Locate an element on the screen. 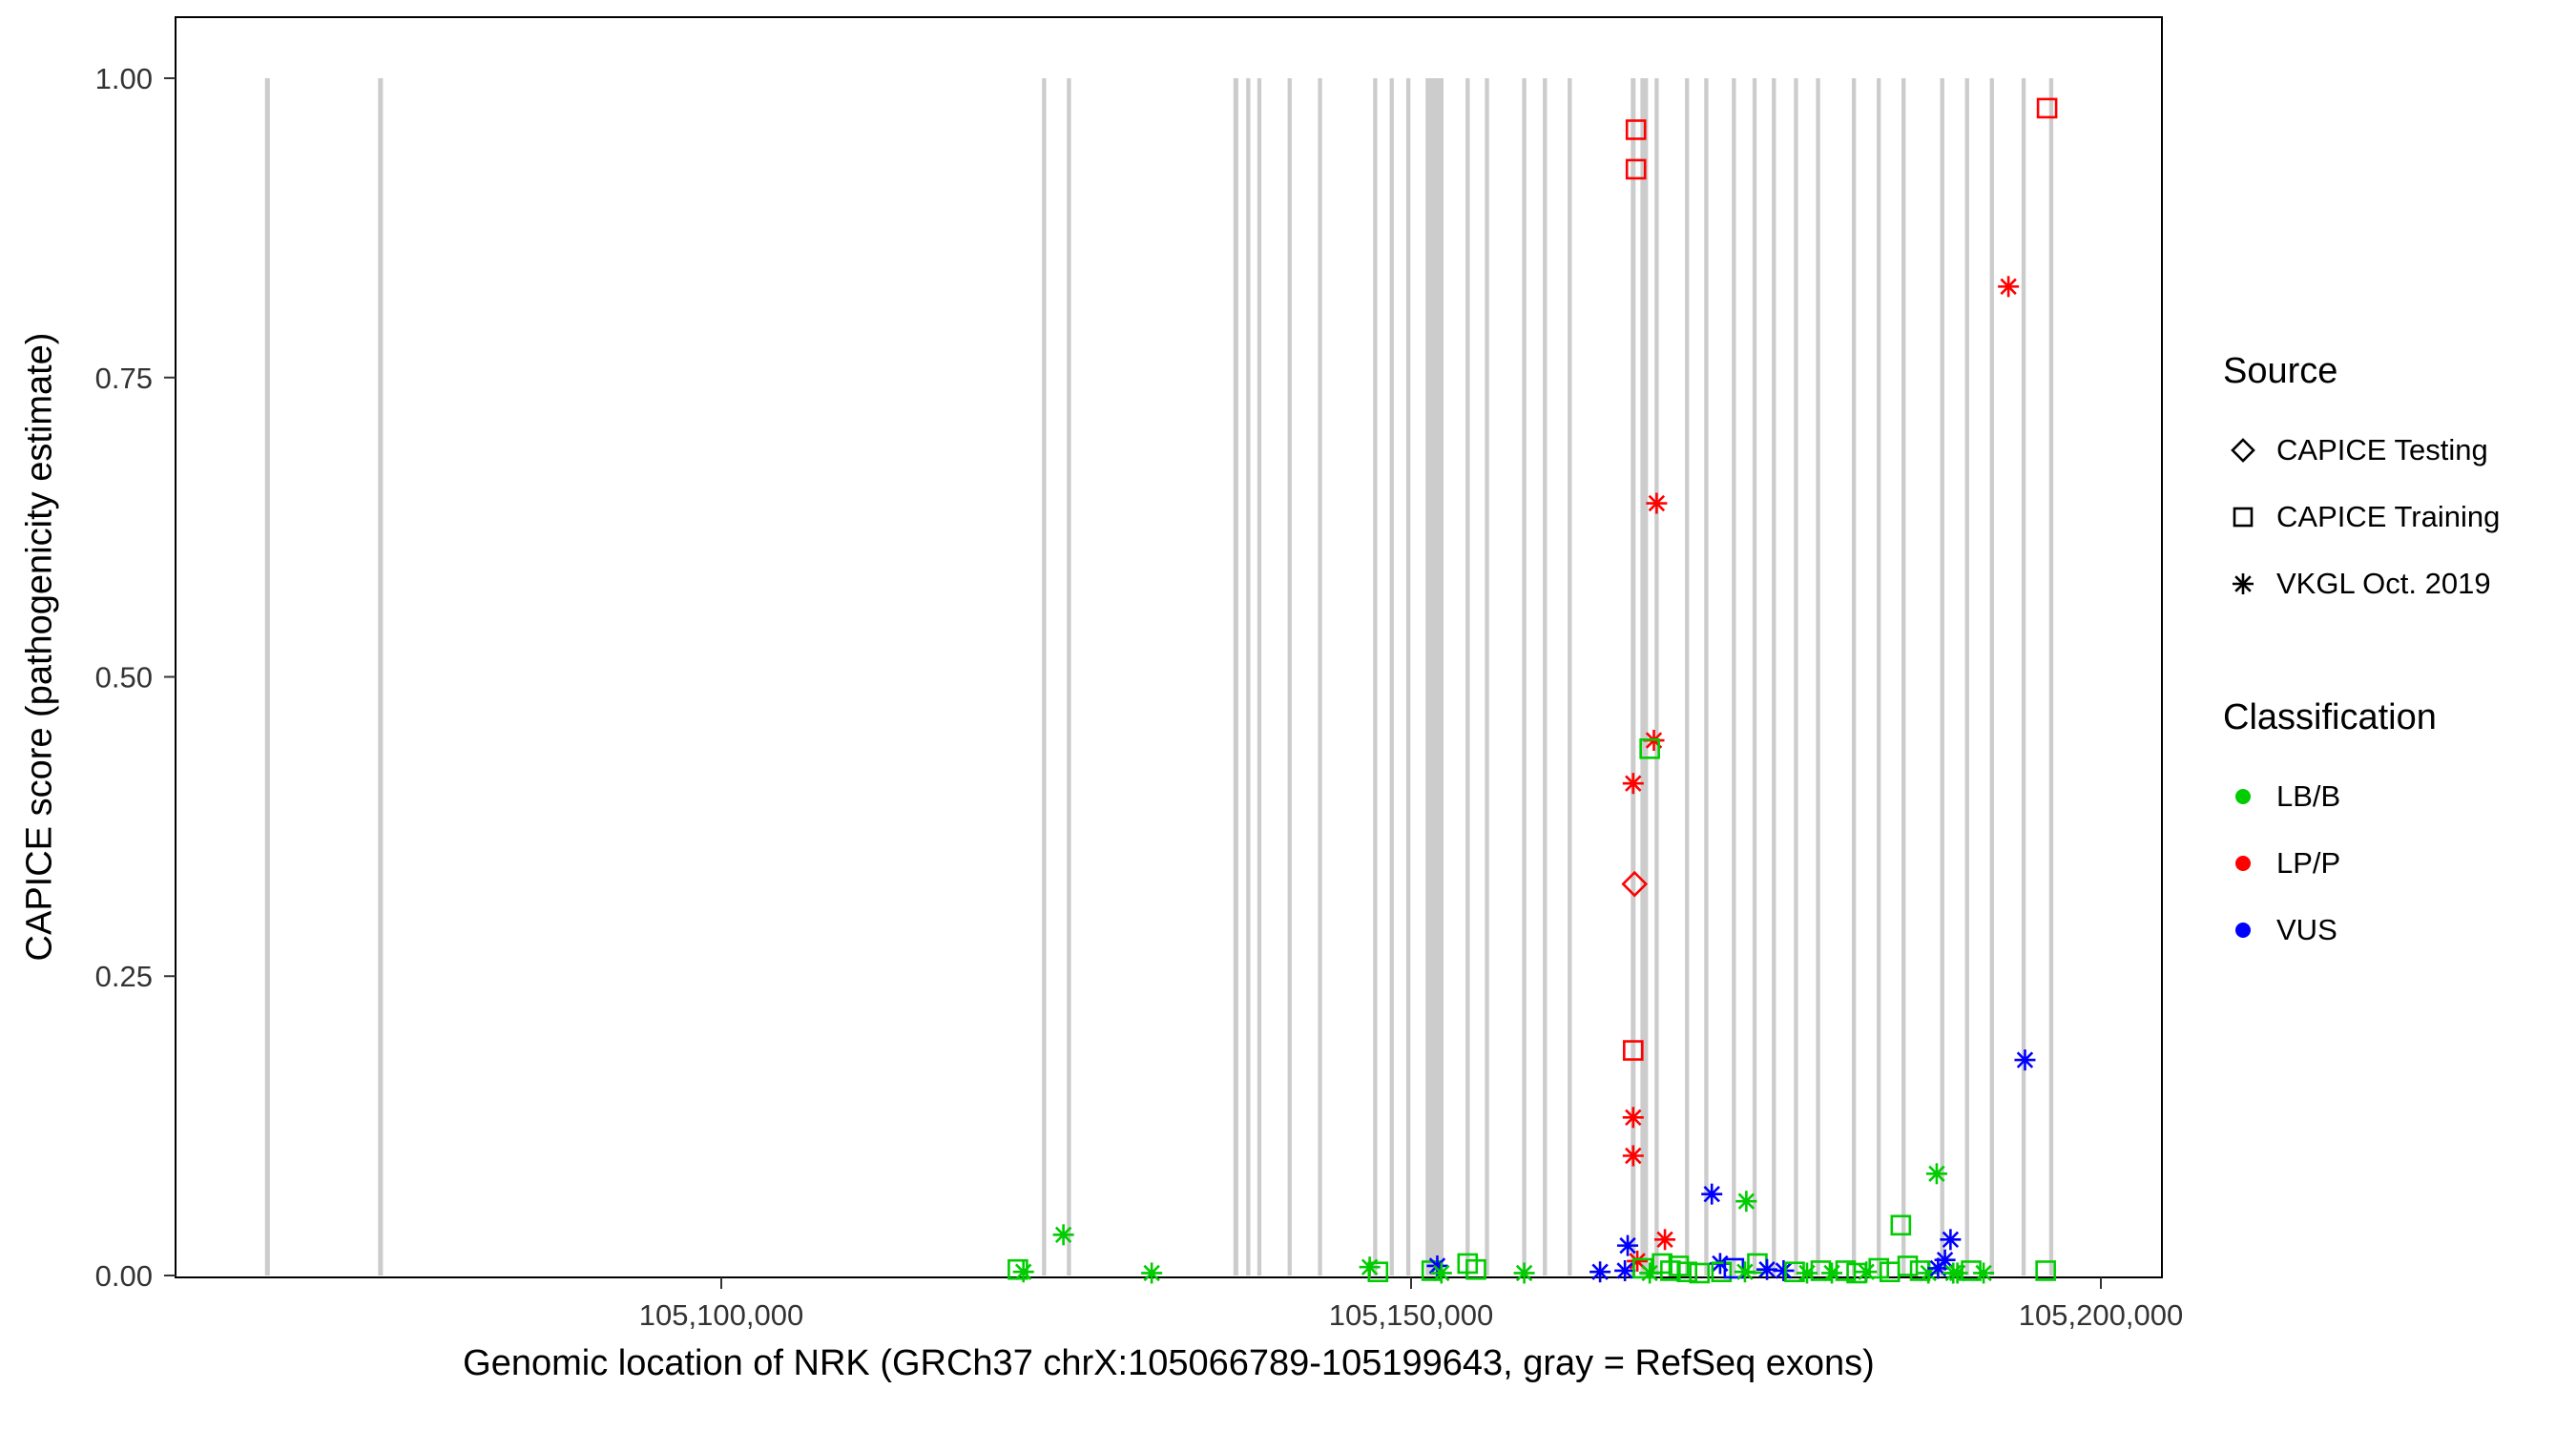  asterisk-icon is located at coordinates (2243, 583).